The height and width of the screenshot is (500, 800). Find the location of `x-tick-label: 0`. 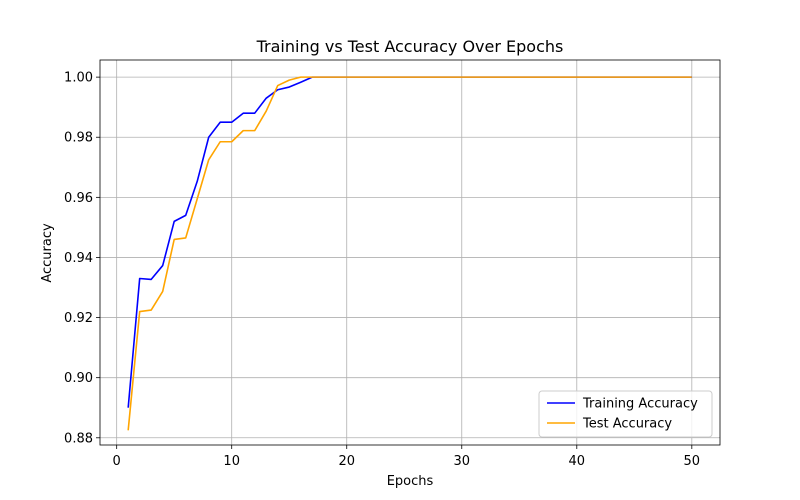

x-tick-label: 0 is located at coordinates (117, 461).